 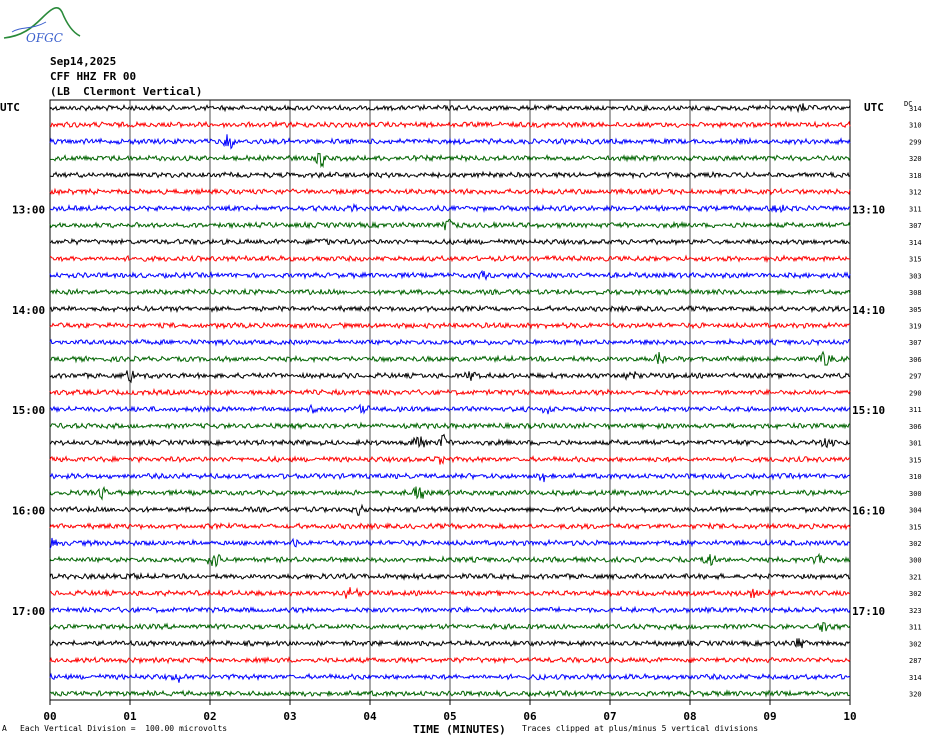 I want to click on x-axis-title: TIME (MINUTES), so click(x=459, y=729).